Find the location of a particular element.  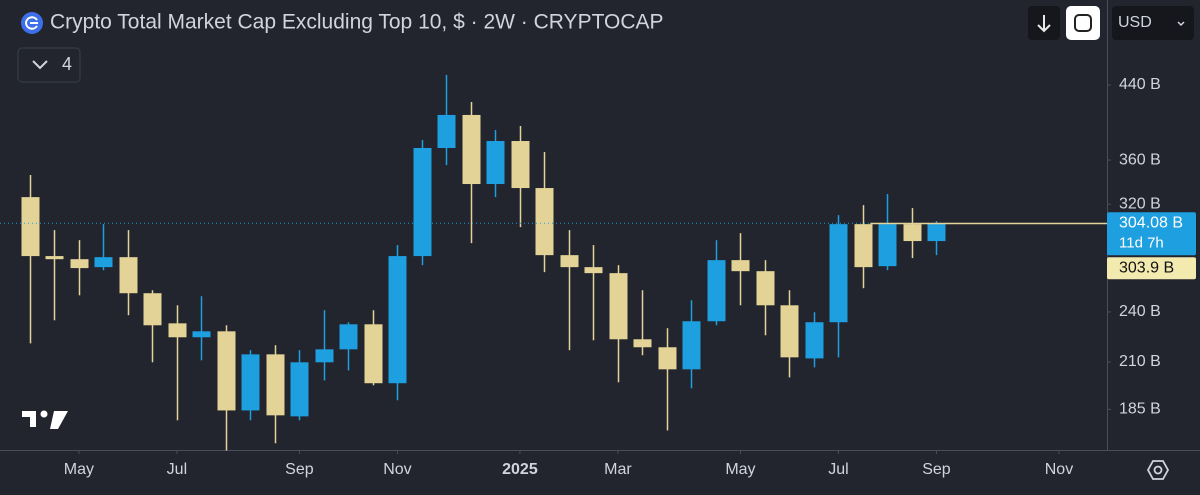

indicator-count: 4 is located at coordinates (67, 64).